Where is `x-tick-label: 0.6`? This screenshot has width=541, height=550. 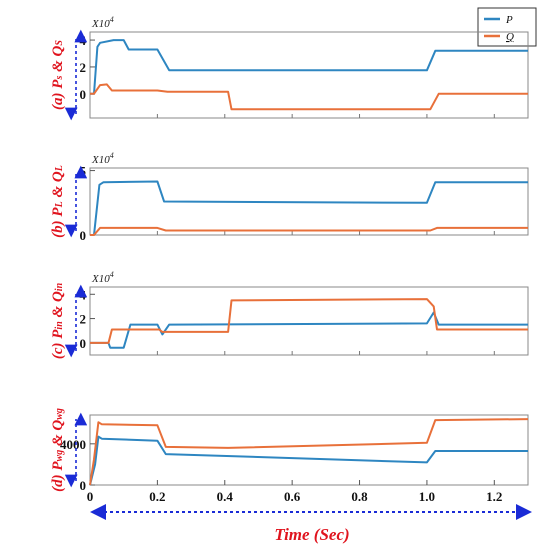
x-tick-label: 0.6 is located at coordinates (292, 496).